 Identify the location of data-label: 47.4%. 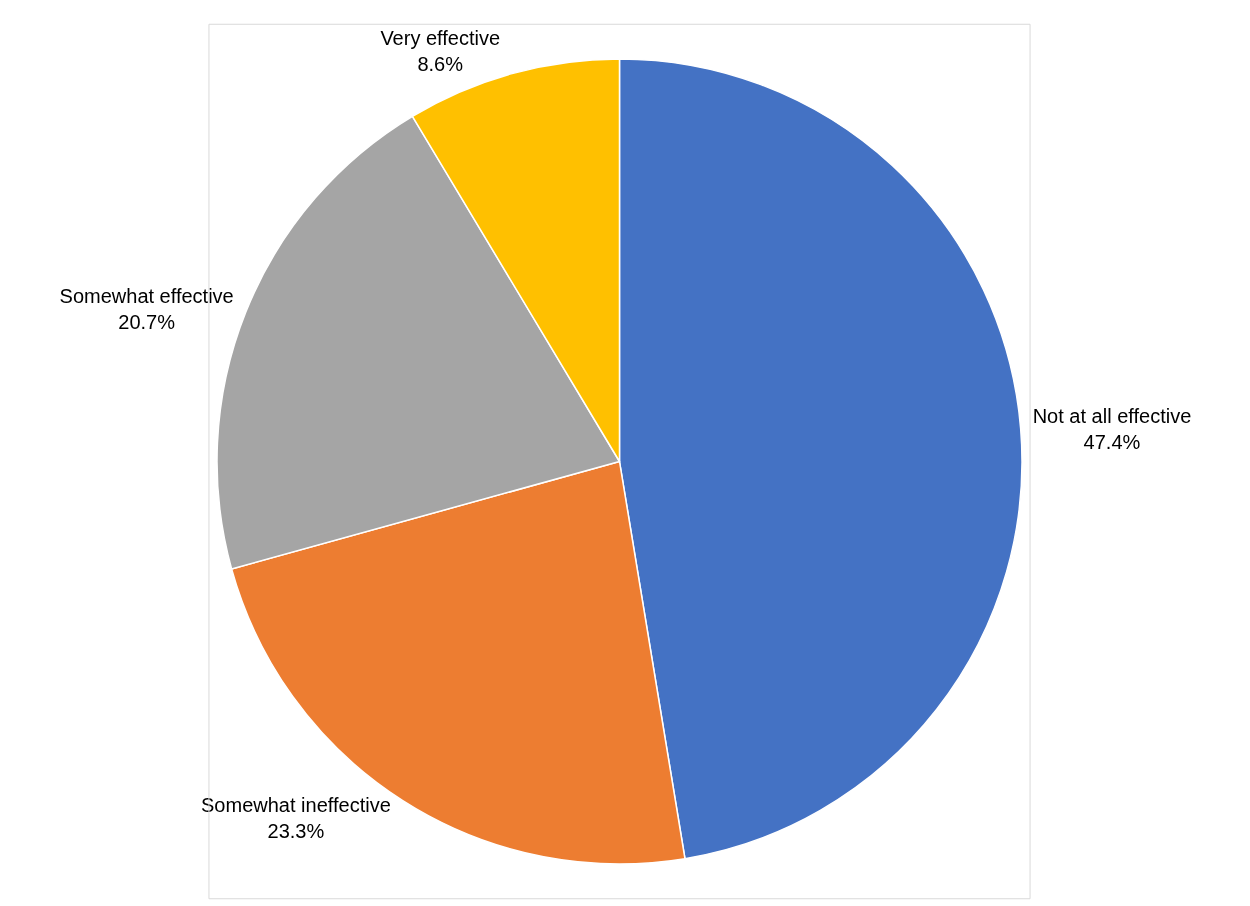
(1112, 441).